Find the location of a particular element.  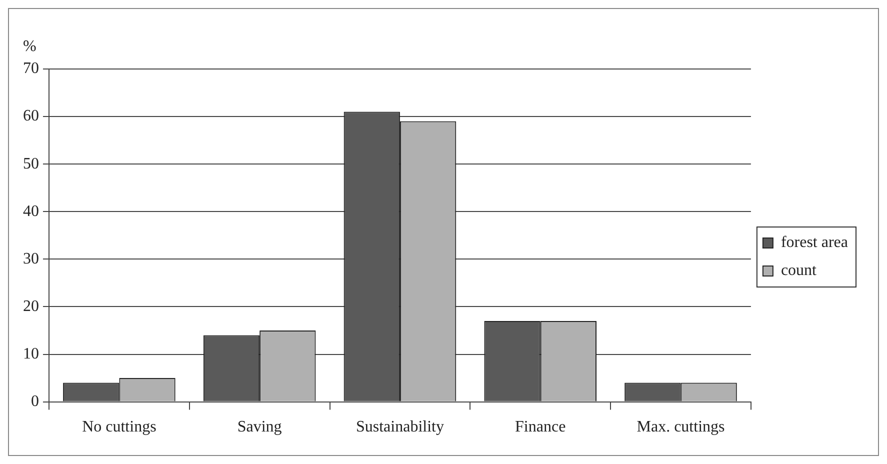

x-tick-label: Saving is located at coordinates (259, 427).